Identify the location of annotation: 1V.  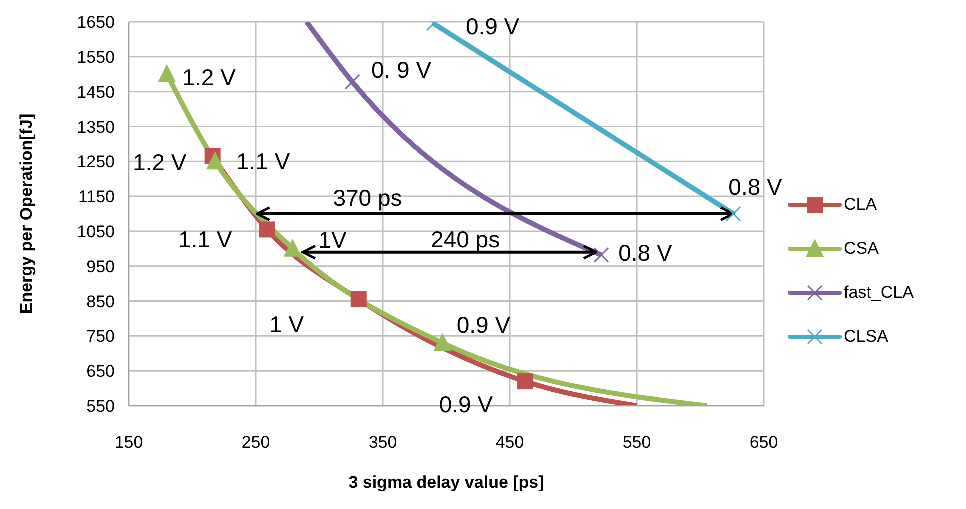
(333, 239).